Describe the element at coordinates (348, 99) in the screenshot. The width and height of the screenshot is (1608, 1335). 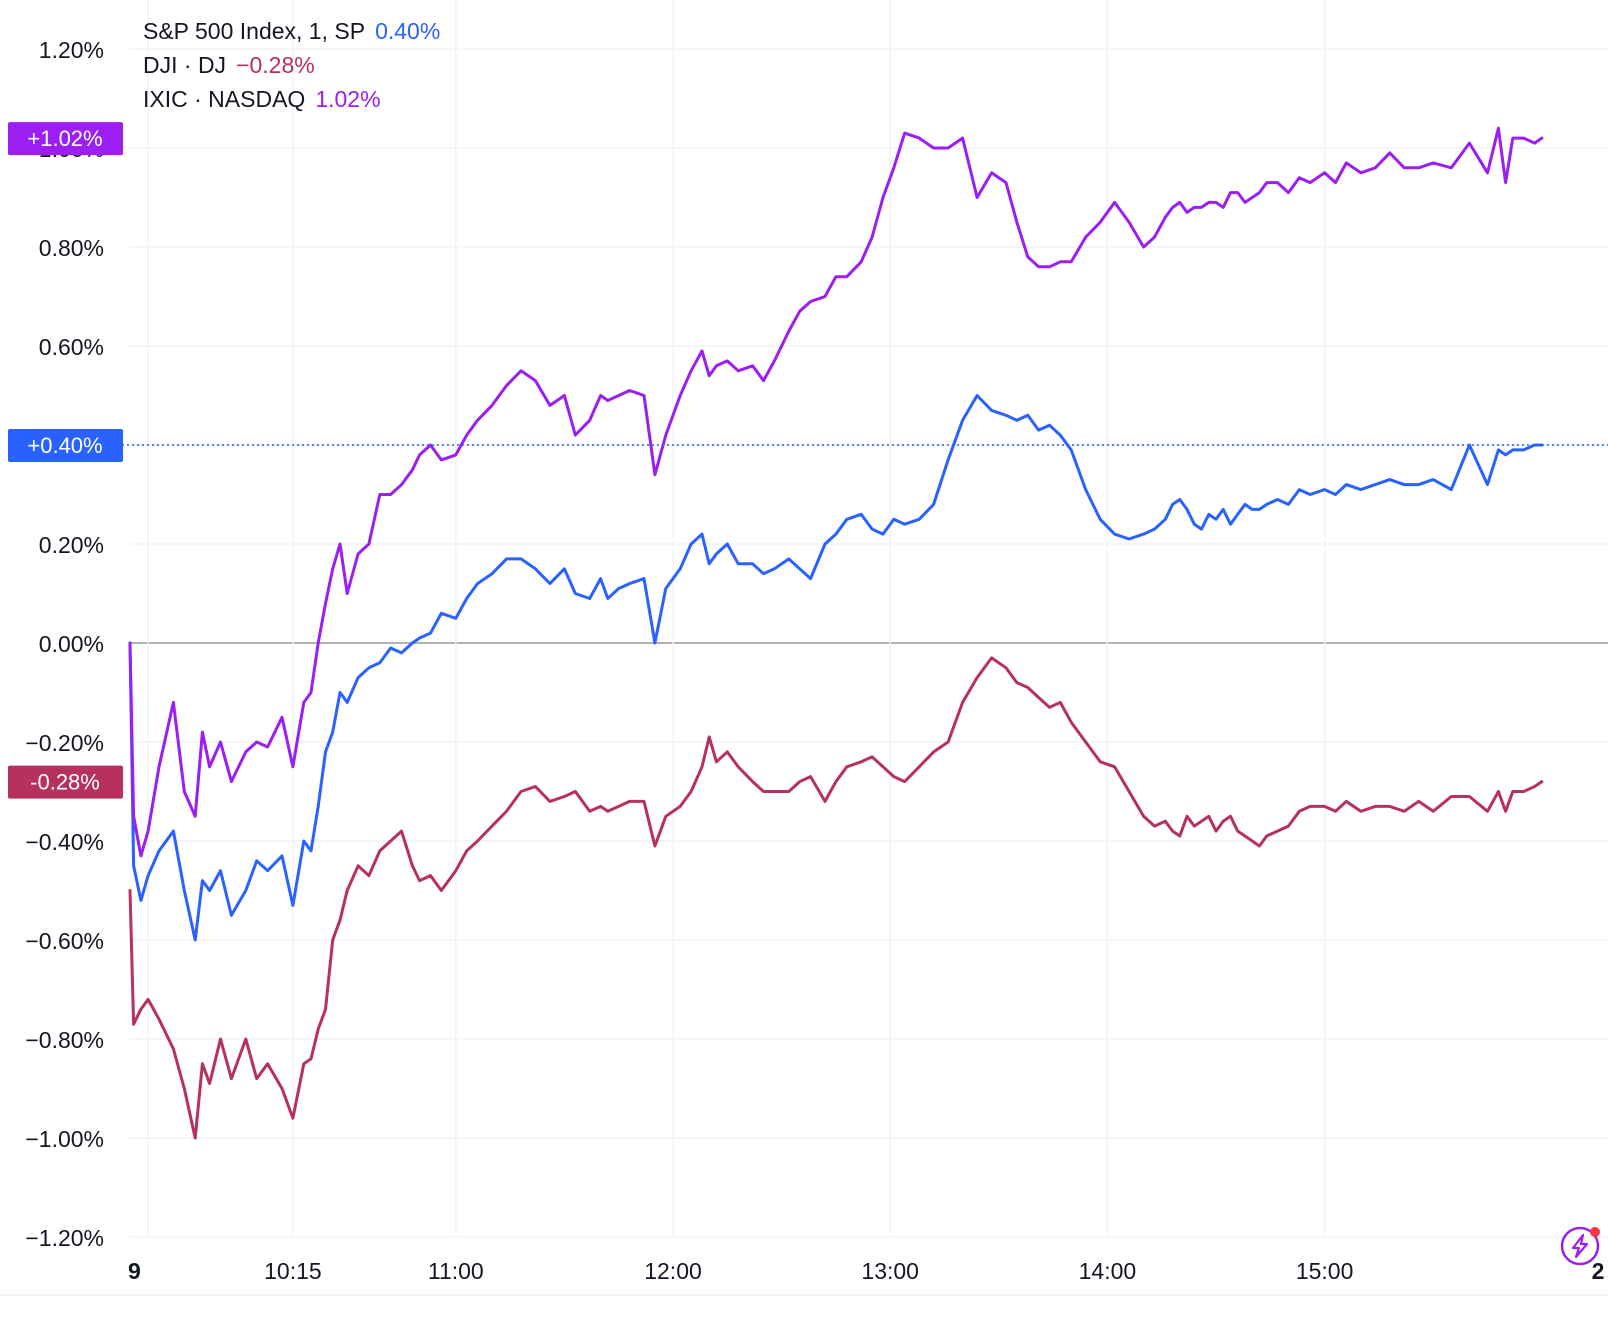
I see `legend-value: 1.02%` at that location.